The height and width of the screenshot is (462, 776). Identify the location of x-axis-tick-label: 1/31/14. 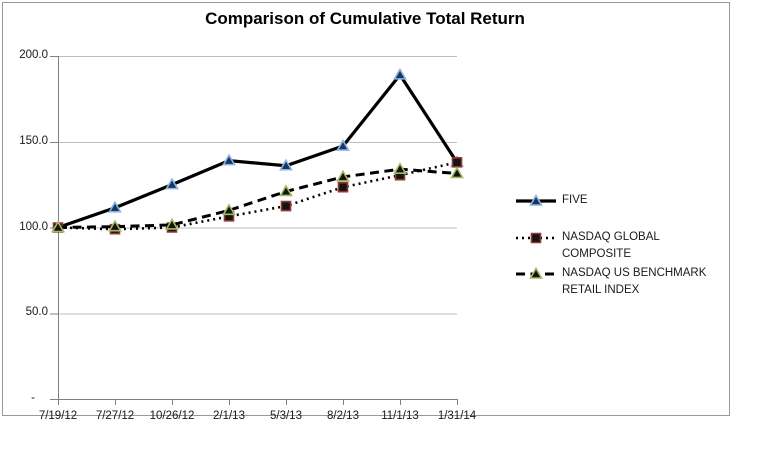
(457, 416).